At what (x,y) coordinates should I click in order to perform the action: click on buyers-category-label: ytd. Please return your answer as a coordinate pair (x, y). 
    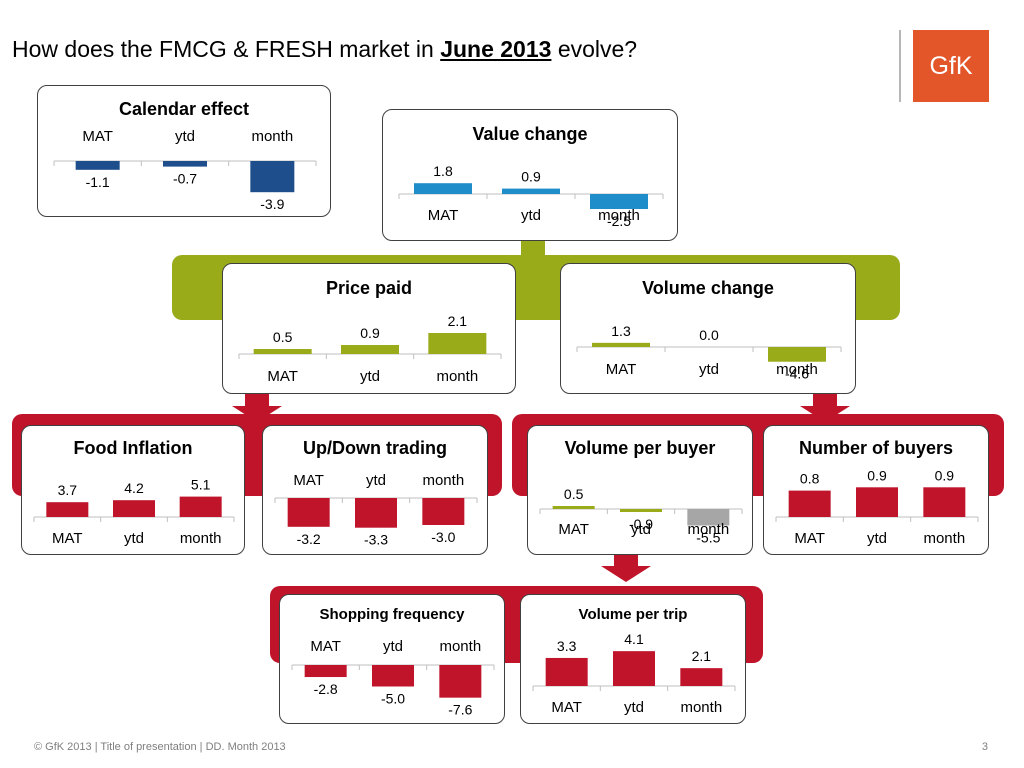
    Looking at the image, I should click on (877, 538).